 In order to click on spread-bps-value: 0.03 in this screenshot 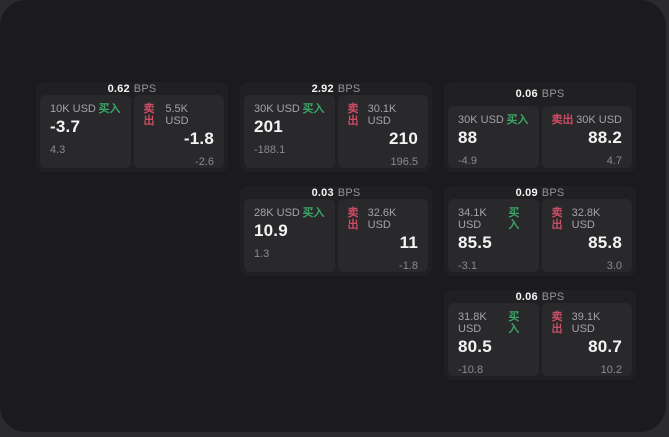, I will do `click(322, 192)`.